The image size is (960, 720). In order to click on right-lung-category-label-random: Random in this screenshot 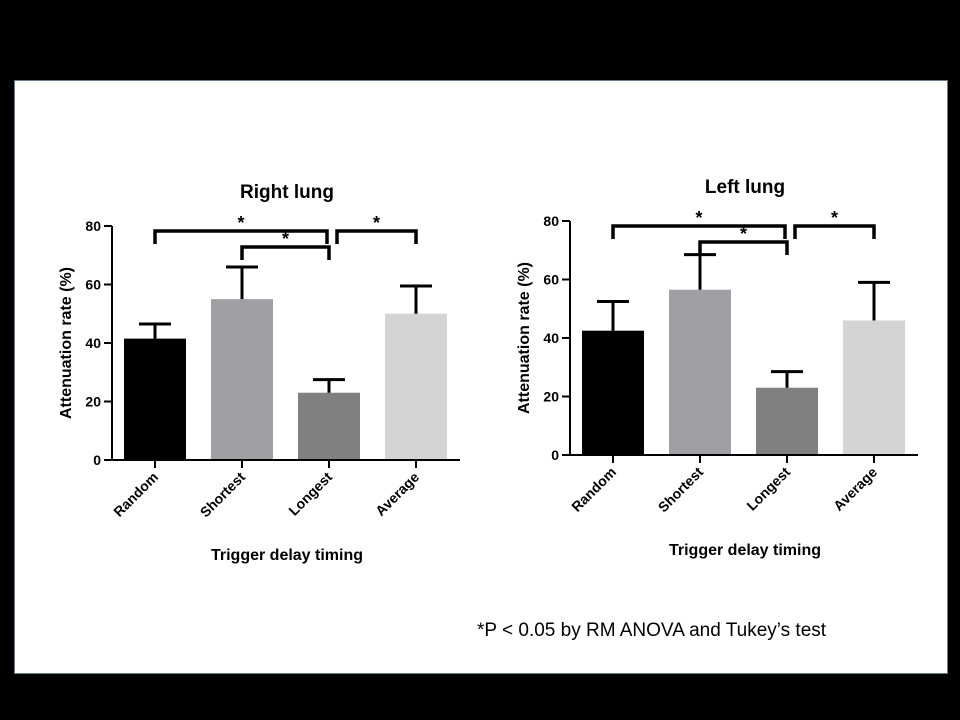, I will do `click(135, 494)`.